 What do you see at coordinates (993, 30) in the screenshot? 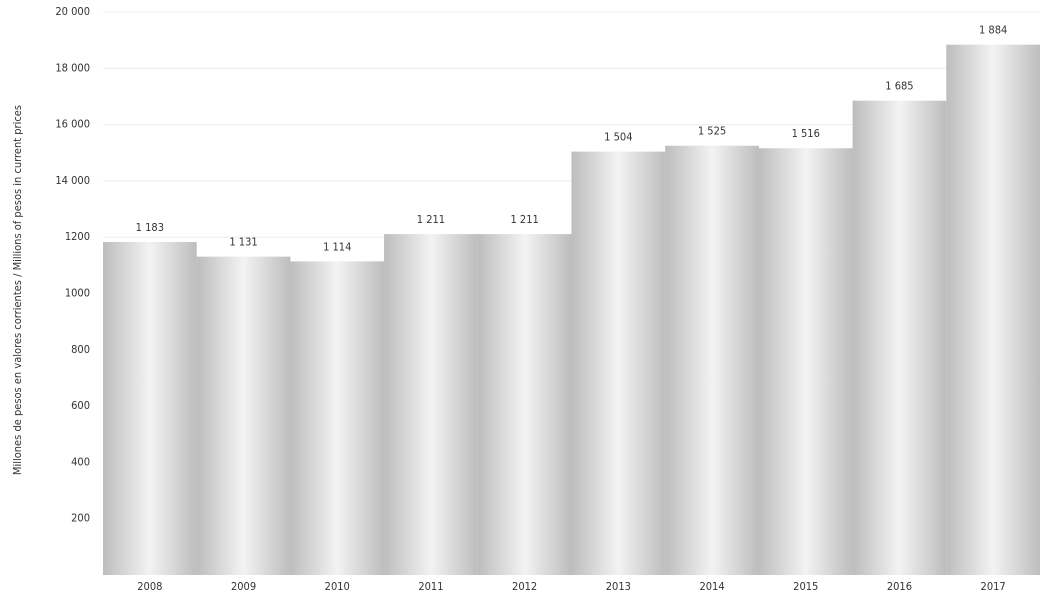
I see `data-label: 1 884` at bounding box center [993, 30].